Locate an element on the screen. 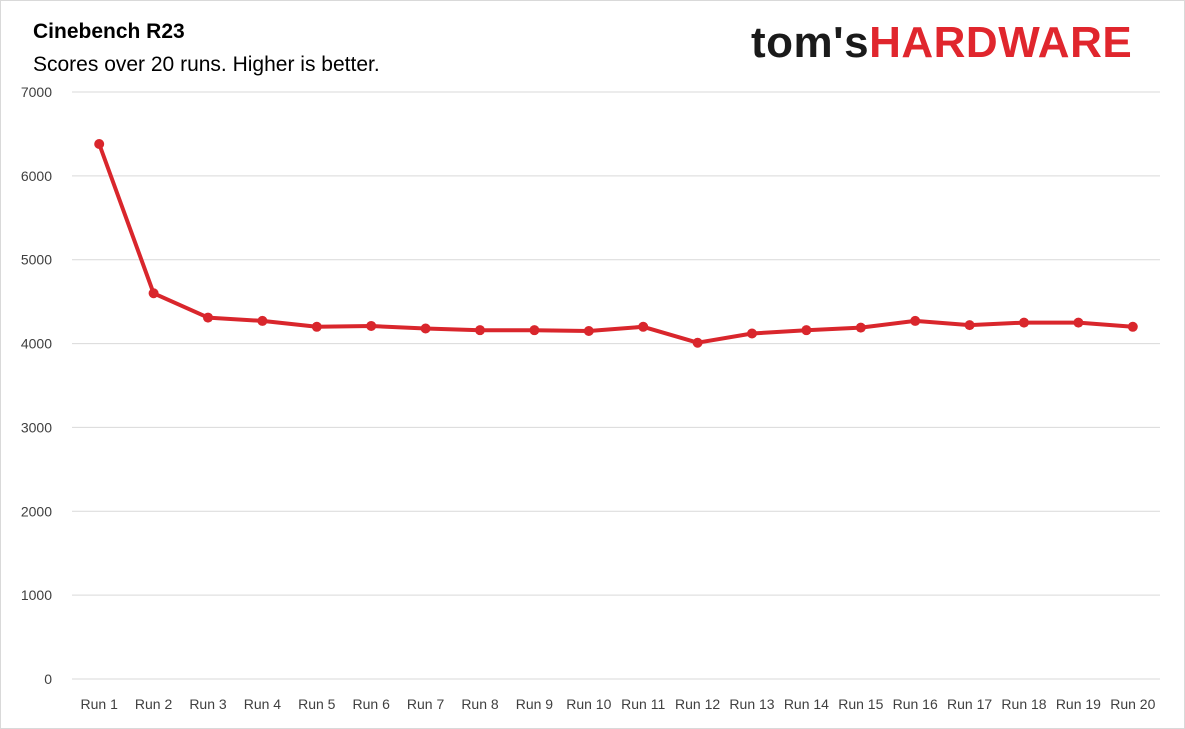  x-tick-label: Run 13 is located at coordinates (751, 704).